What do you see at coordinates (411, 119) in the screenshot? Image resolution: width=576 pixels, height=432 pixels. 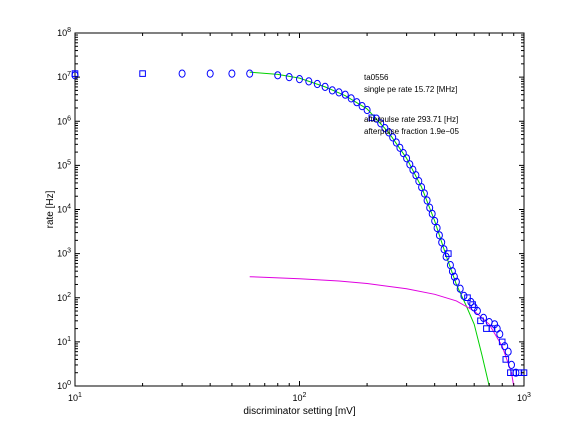 I see `annotation-text: afterpulse rate 293.71 [Hz]` at bounding box center [411, 119].